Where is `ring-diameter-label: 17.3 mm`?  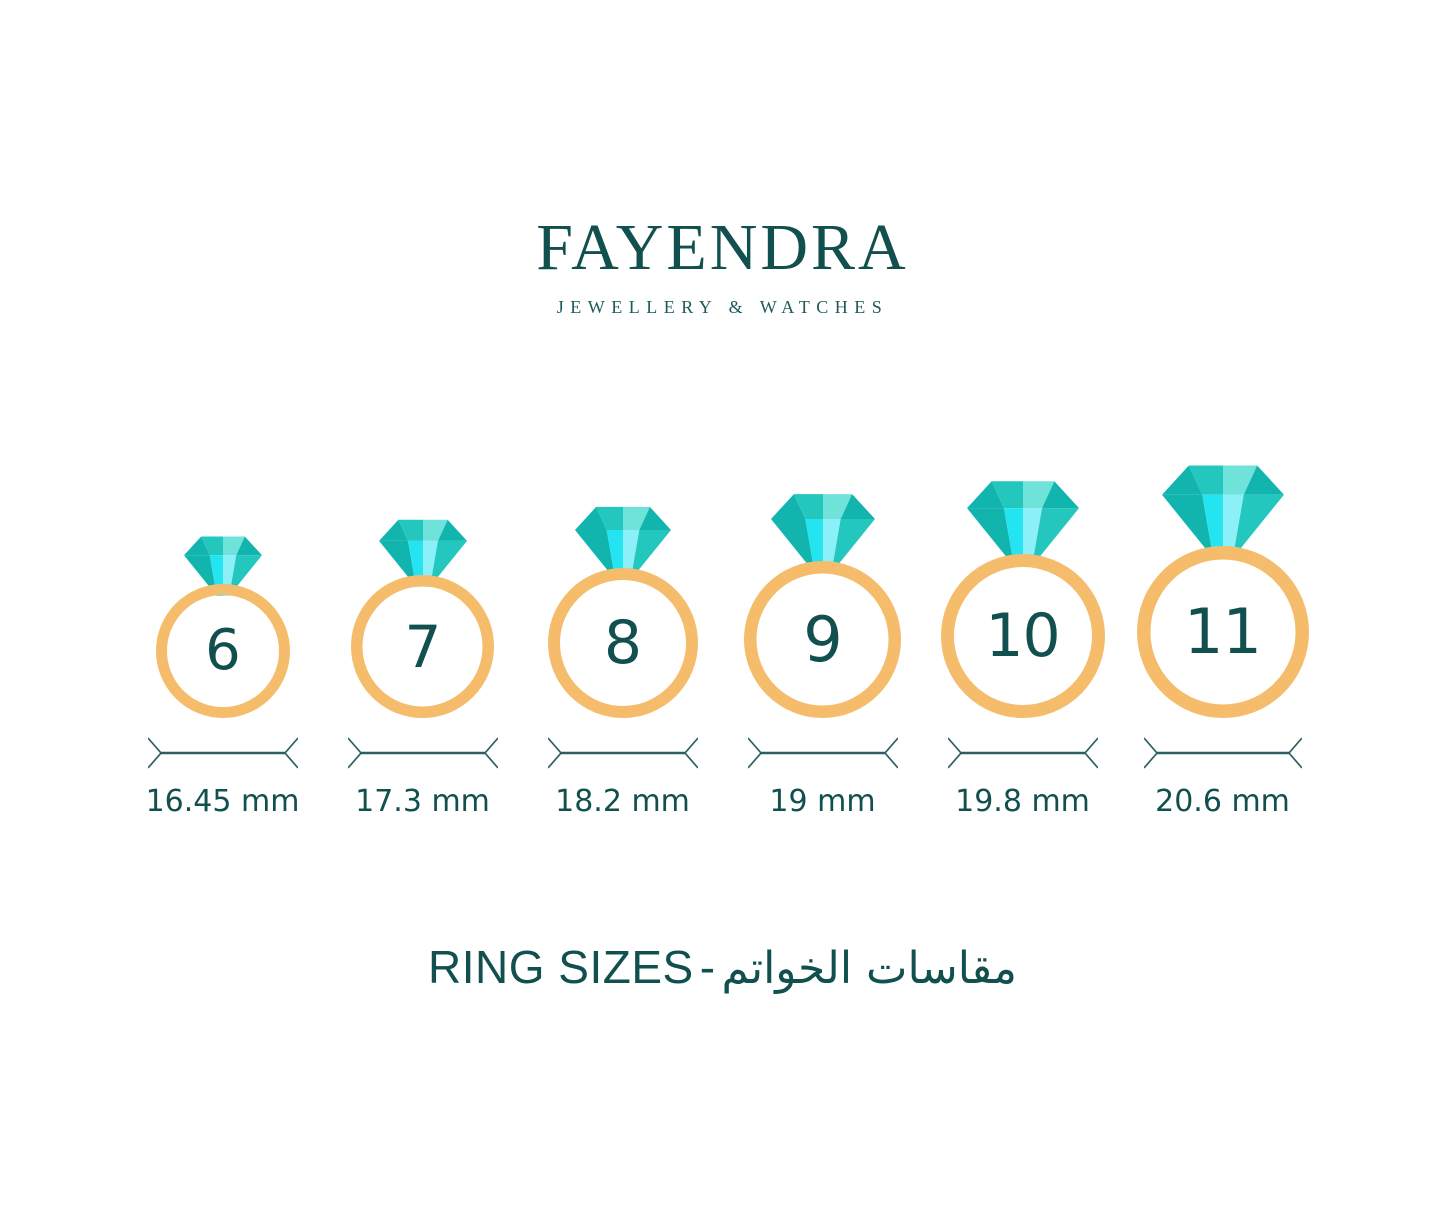 ring-diameter-label: 17.3 mm is located at coordinates (422, 801).